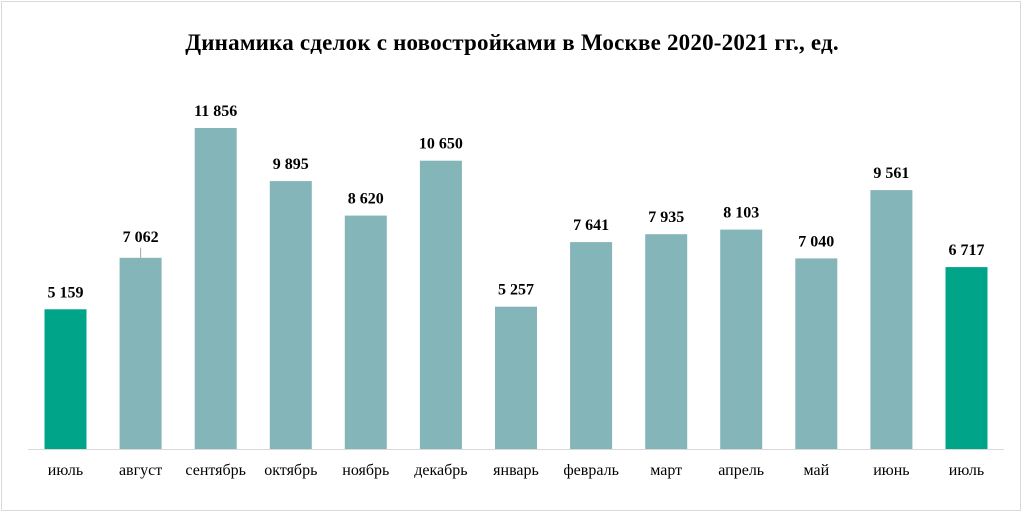 The width and height of the screenshot is (1024, 514). Describe the element at coordinates (966, 470) in the screenshot. I see `category-label-12: июль` at that location.